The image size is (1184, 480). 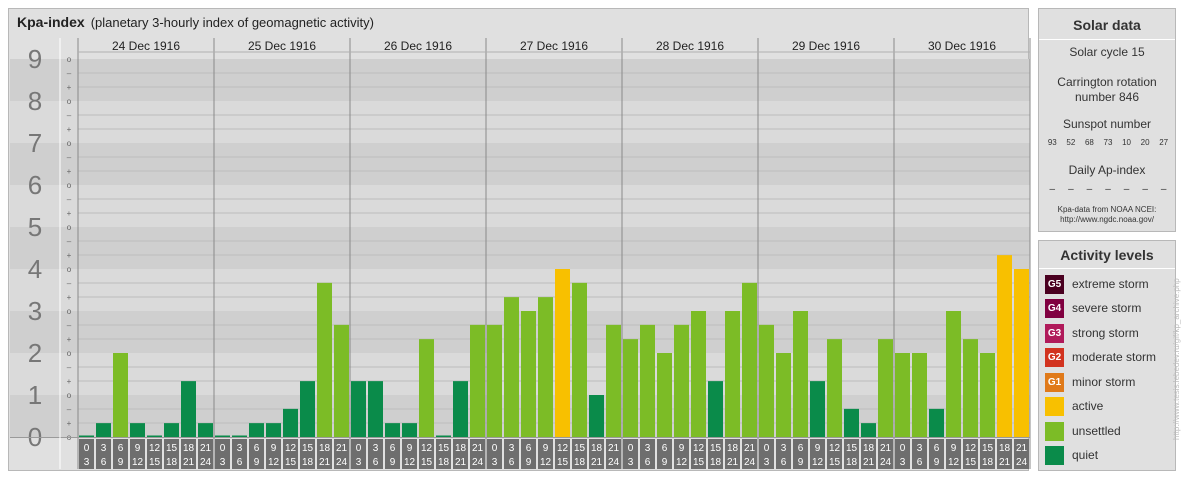 What do you see at coordinates (665, 462) in the screenshot?
I see `interval-end-label: 9` at bounding box center [665, 462].